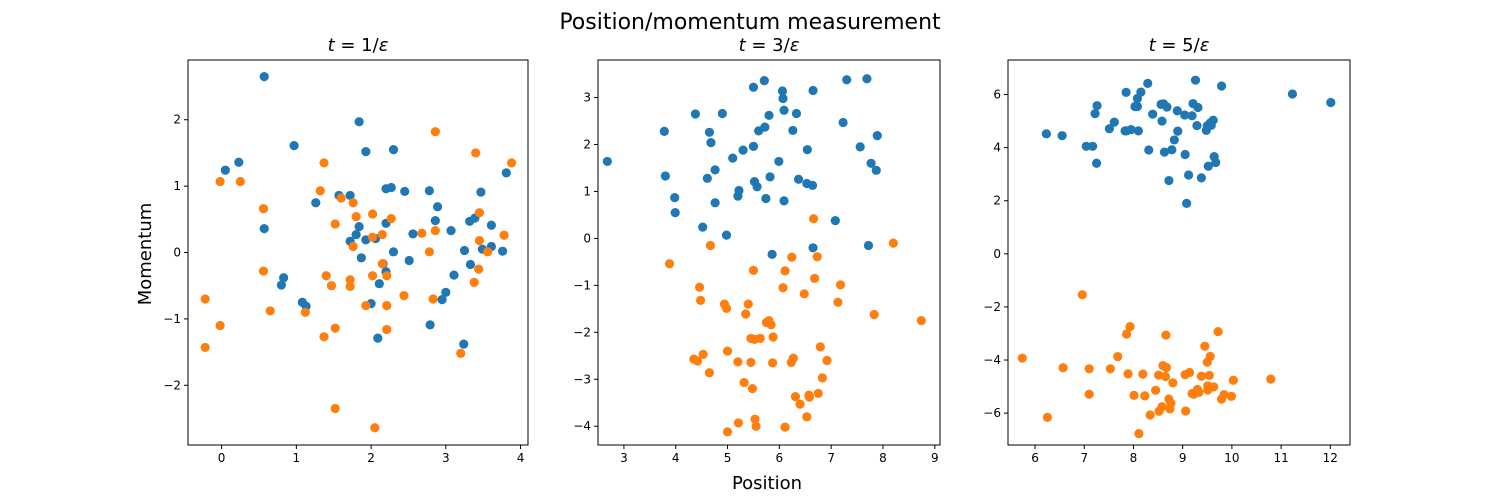  I want to click on x-tick-label: 1, so click(297, 458).